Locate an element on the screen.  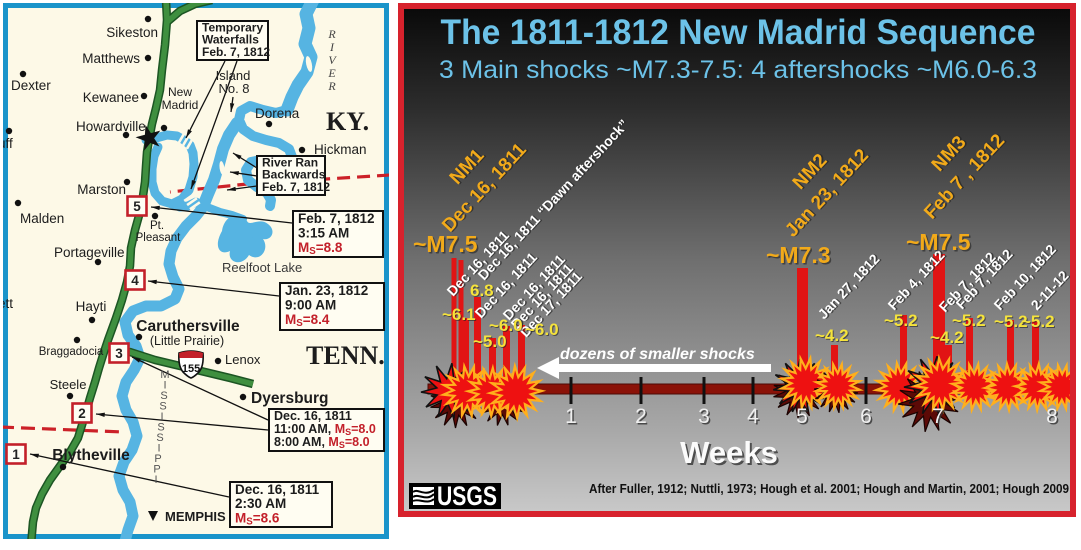
svg-text: Steele is located at coordinates (68, 384).